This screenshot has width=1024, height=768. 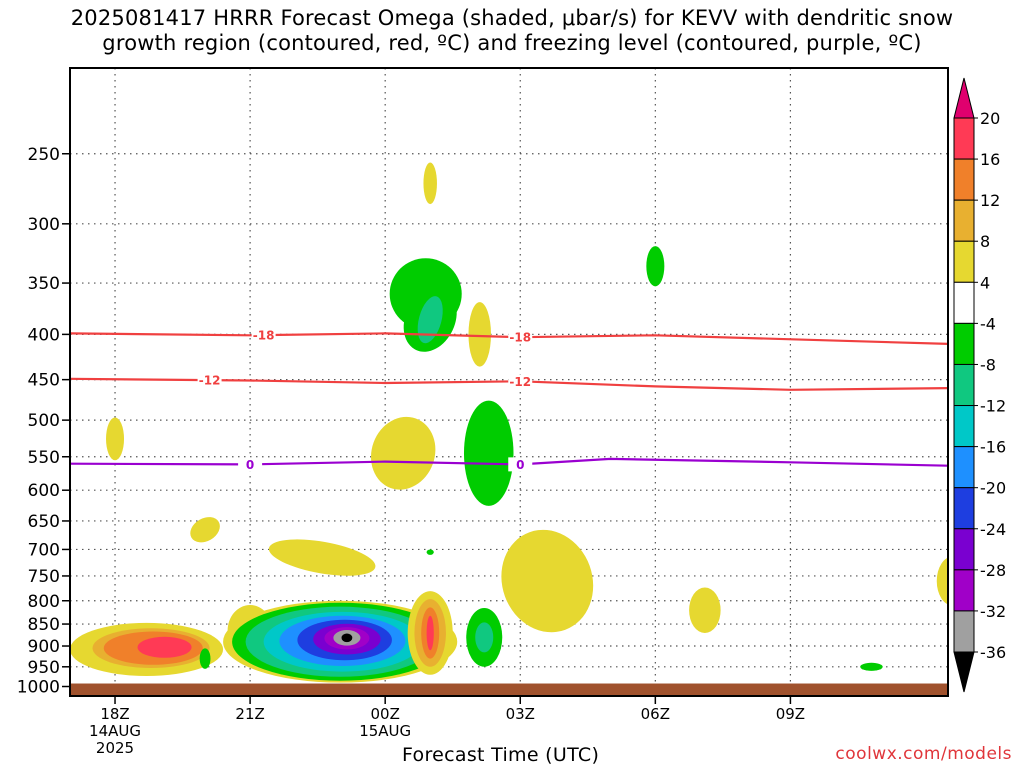 I want to click on colorbar-label-12: -32, so click(x=993, y=611).